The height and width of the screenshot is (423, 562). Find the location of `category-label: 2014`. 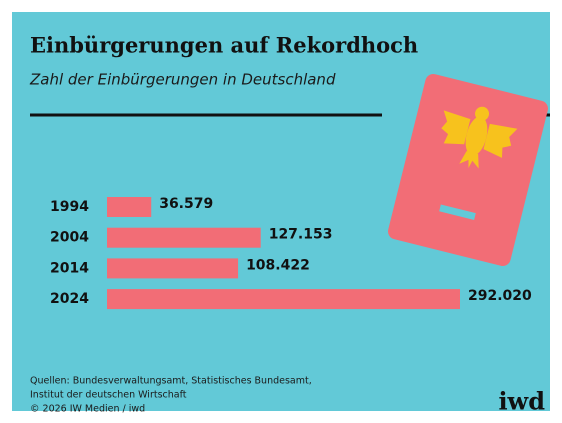

category-label: 2014 is located at coordinates (69, 268).